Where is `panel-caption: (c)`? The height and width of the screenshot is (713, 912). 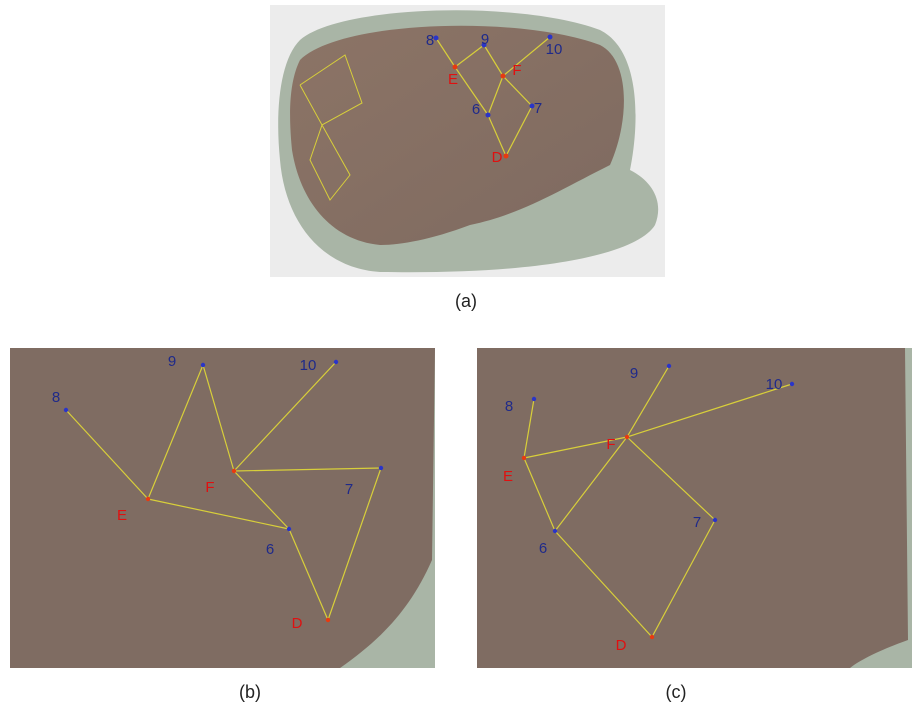
panel-caption: (c) is located at coordinates (676, 692).